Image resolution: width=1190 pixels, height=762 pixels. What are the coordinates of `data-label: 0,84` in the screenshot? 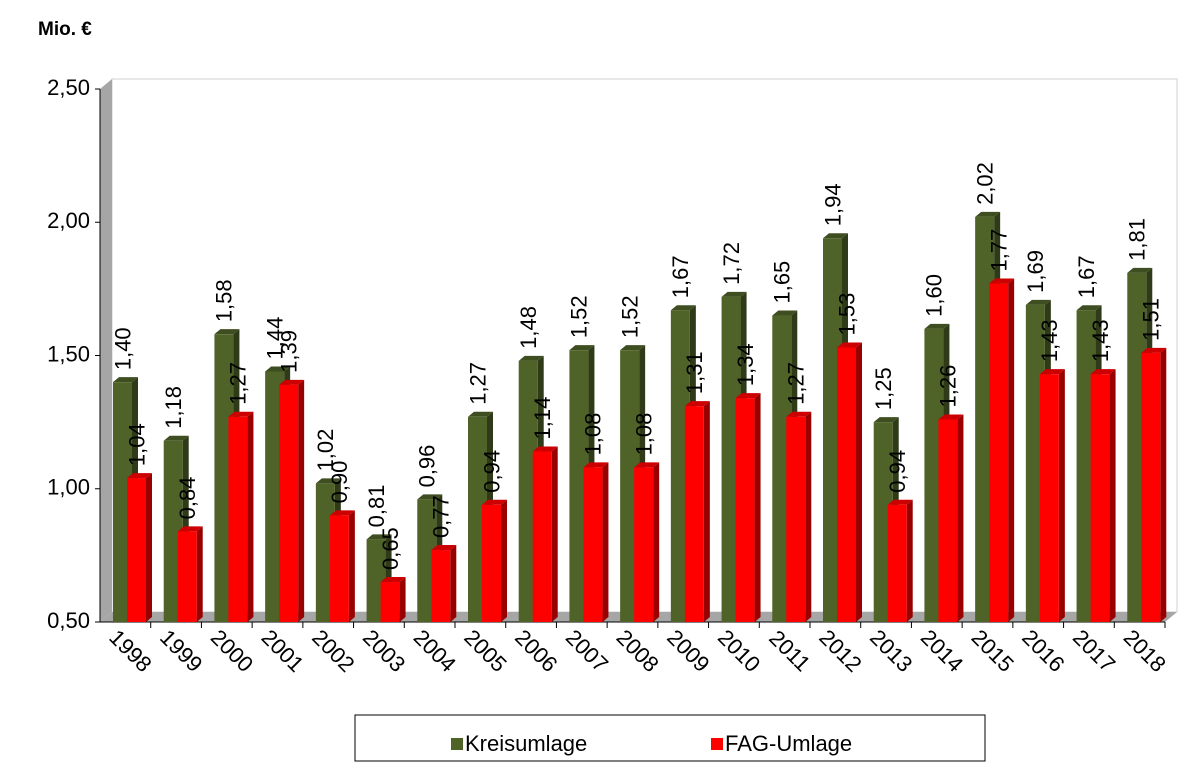 It's located at (187, 498).